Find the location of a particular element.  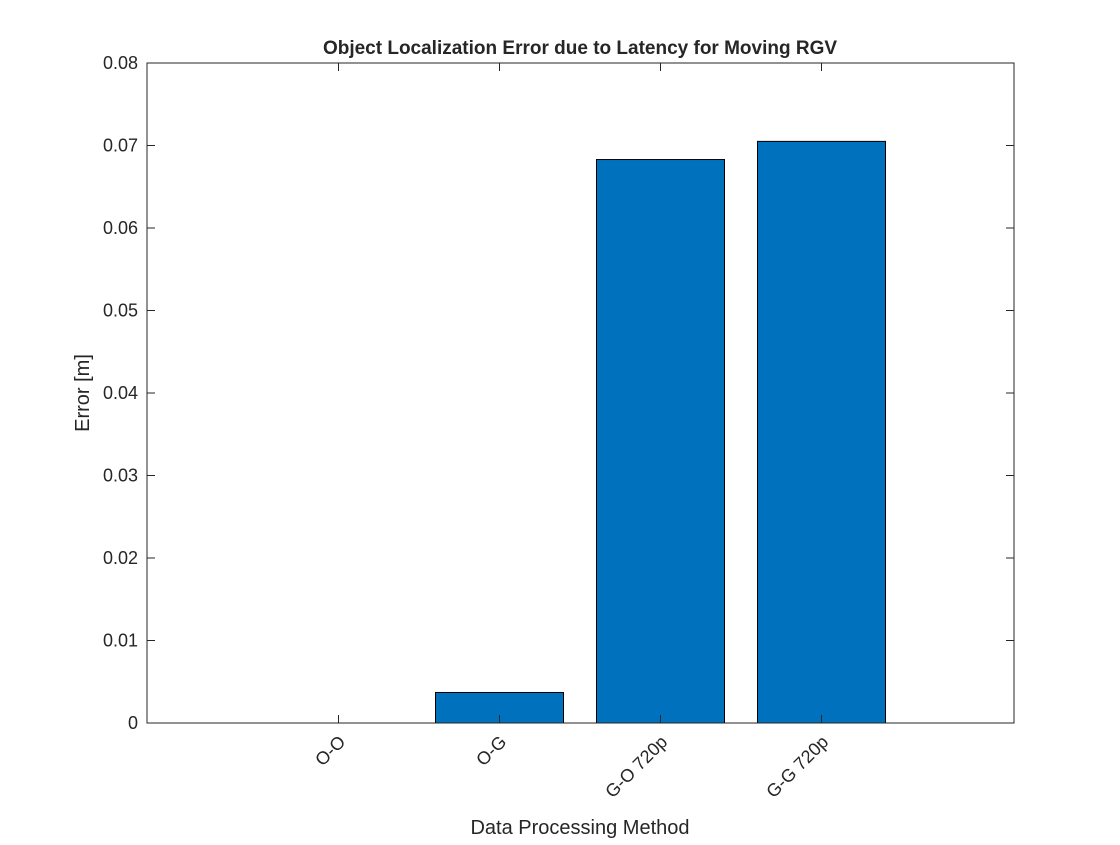

x-tick-label: G-O 720p is located at coordinates (636, 767).